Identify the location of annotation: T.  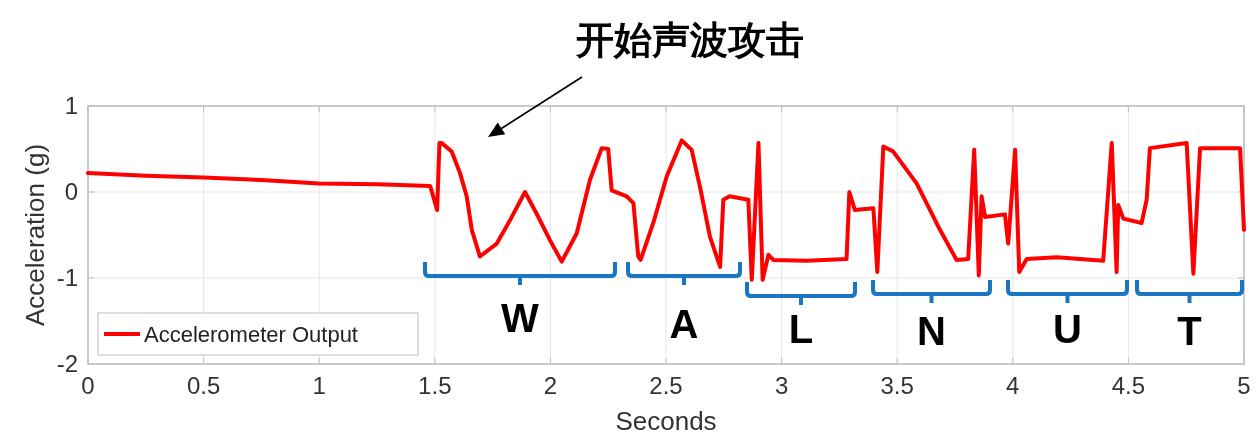
(1189, 331).